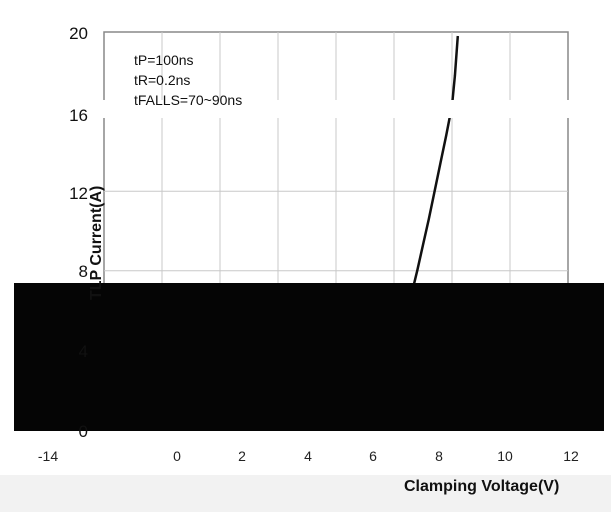 This screenshot has width=611, height=512. Describe the element at coordinates (505, 456) in the screenshot. I see `x-tick-label: 10` at that location.